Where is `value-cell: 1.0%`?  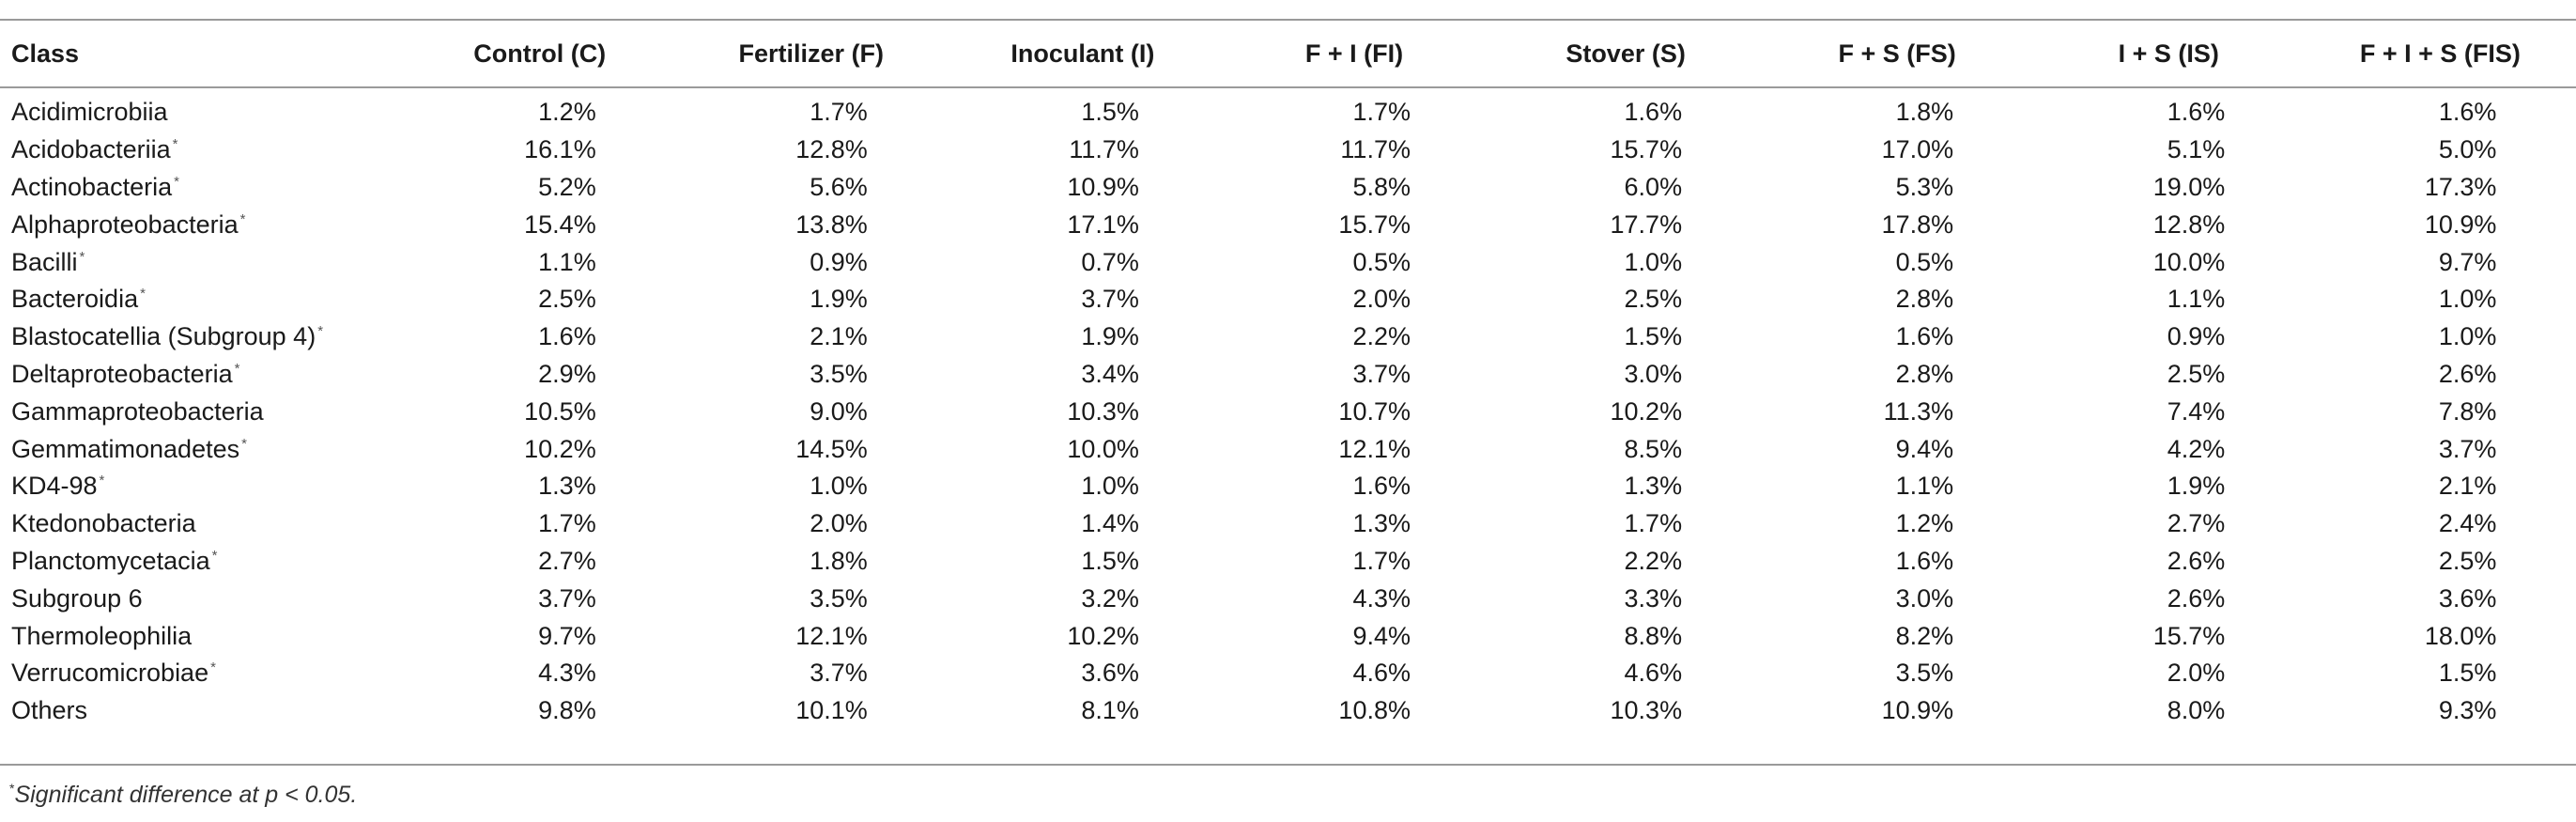
value-cell: 1.0% is located at coordinates (1082, 486).